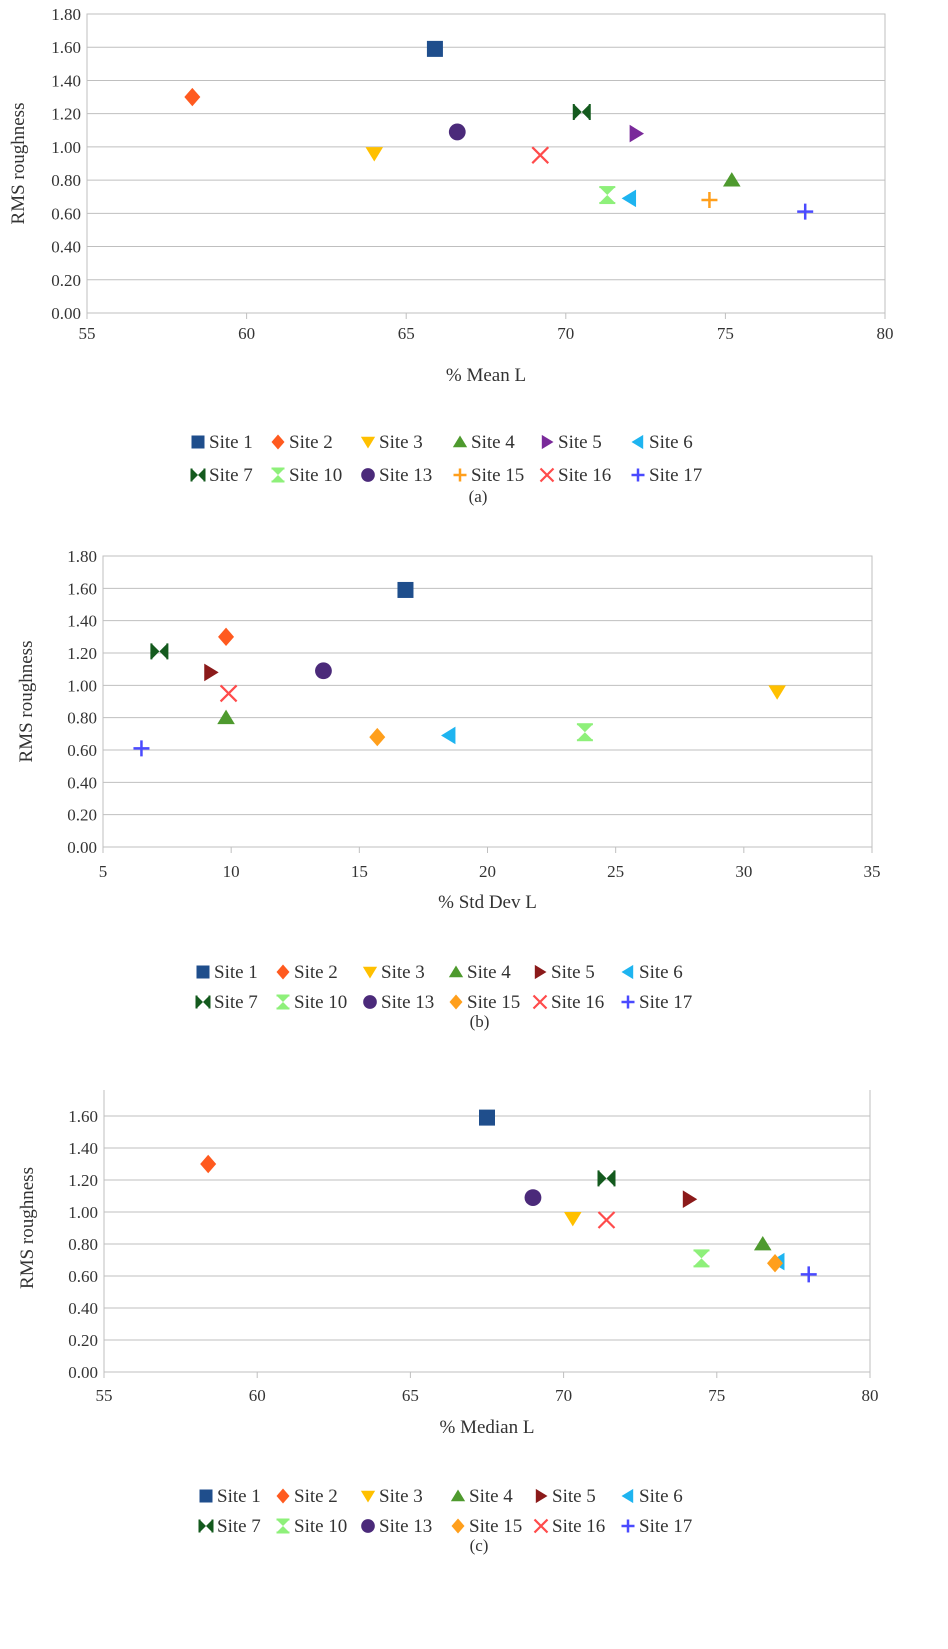  Describe the element at coordinates (661, 1496) in the screenshot. I see `legend-label: Site 6` at that location.